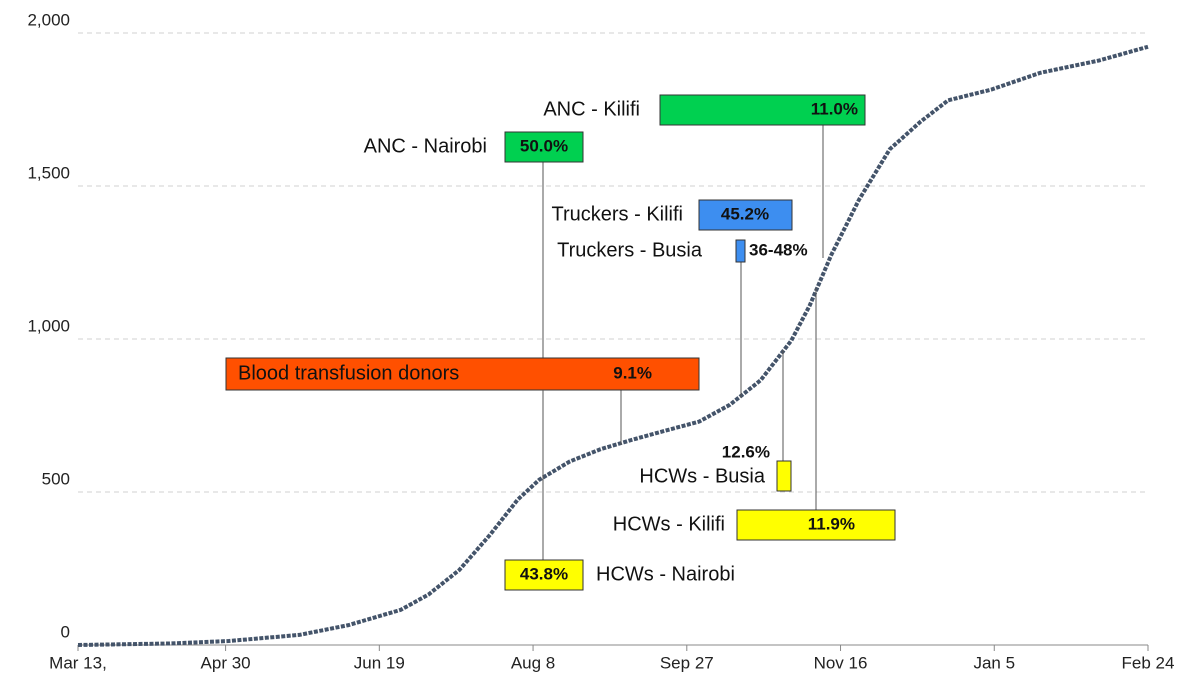 Image resolution: width=1195 pixels, height=680 pixels. I want to click on y-tick-label: 1,500, so click(48, 172).